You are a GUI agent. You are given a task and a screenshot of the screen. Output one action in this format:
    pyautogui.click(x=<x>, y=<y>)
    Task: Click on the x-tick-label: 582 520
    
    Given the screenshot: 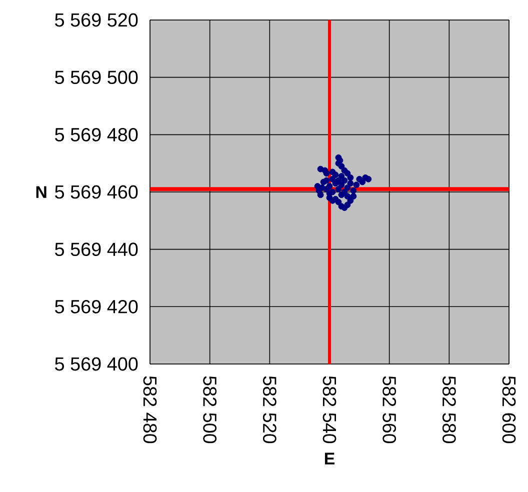 What is the action you would take?
    pyautogui.click(x=269, y=410)
    